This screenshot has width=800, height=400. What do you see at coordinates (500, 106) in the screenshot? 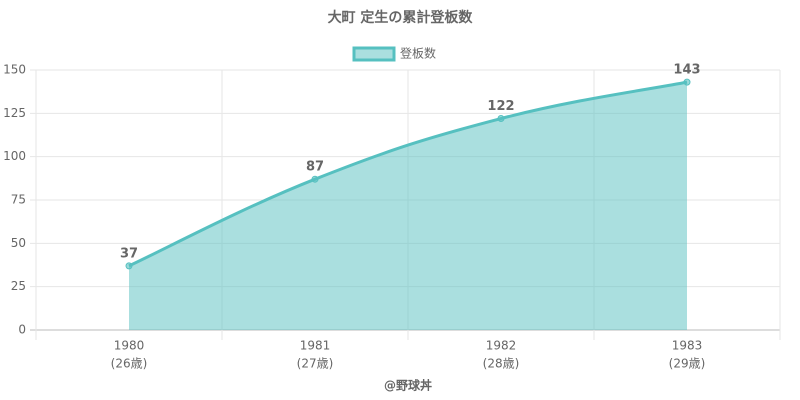
I see `value-label: 122` at bounding box center [500, 106].